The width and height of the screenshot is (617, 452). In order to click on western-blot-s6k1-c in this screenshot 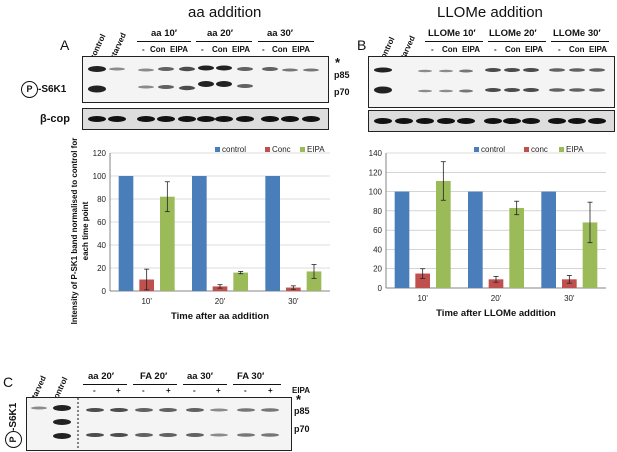, I will do `click(159, 424)`.